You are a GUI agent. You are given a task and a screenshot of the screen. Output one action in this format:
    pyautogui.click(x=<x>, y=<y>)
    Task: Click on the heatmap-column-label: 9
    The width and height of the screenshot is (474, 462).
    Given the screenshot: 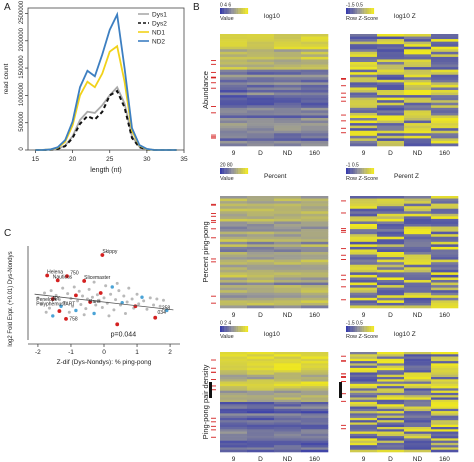 What is the action you would take?
    pyautogui.click(x=364, y=315)
    